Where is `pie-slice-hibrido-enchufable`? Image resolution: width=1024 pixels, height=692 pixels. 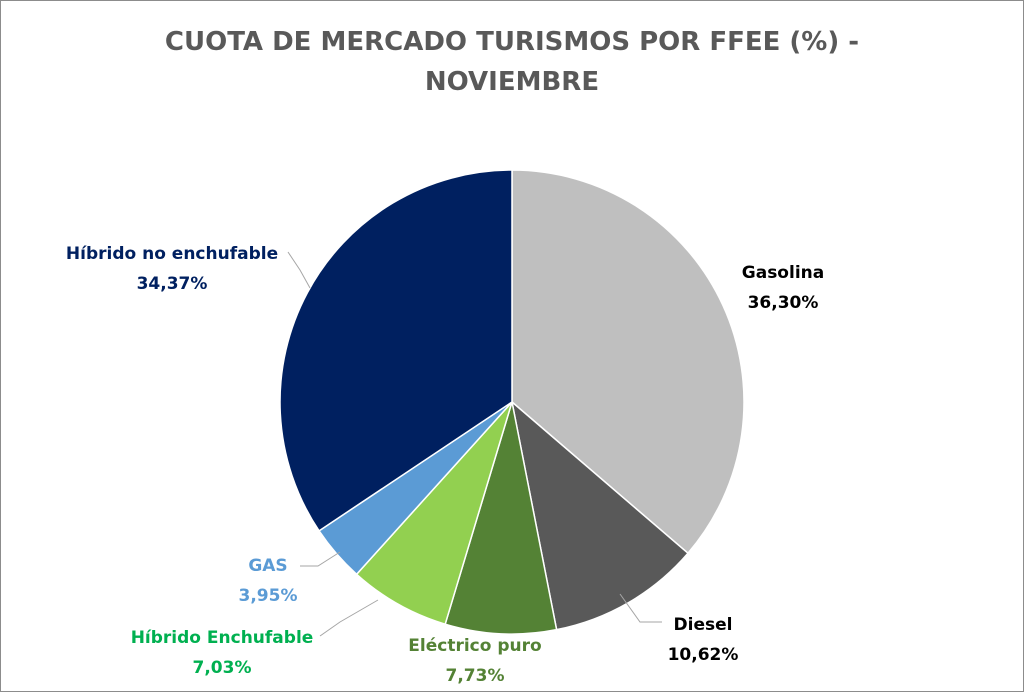 pie-slice-hibrido-enchufable is located at coordinates (434, 513).